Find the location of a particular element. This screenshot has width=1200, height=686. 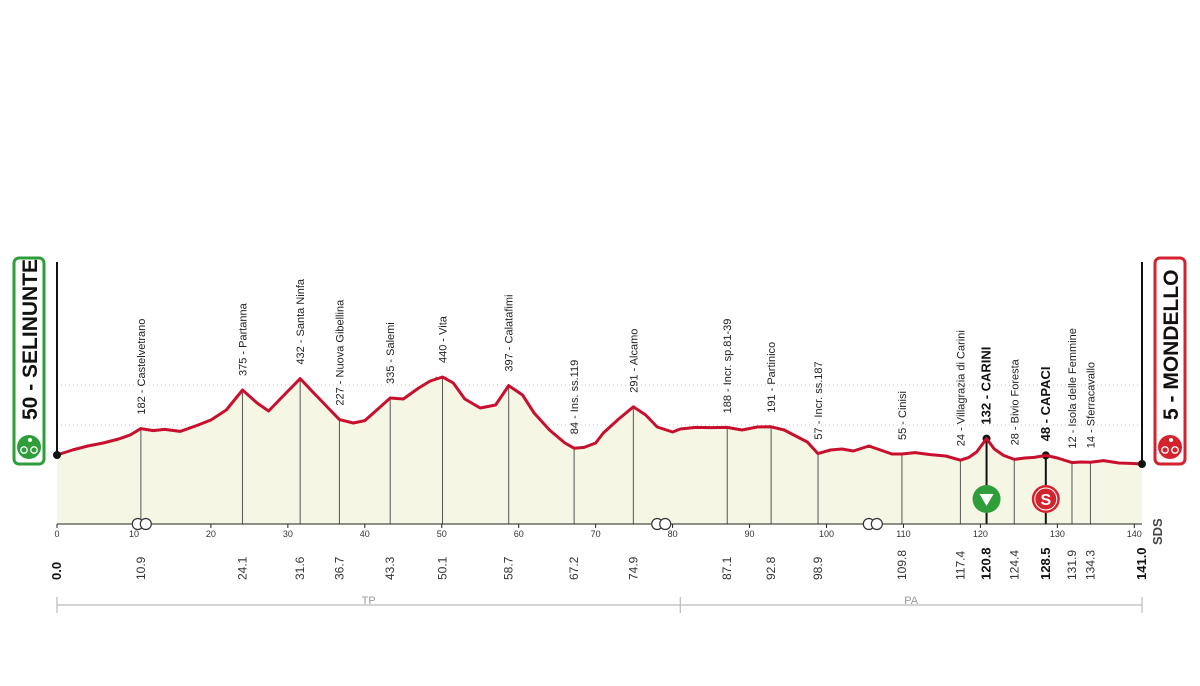

x-tick-label-0: 0 is located at coordinates (56, 534).